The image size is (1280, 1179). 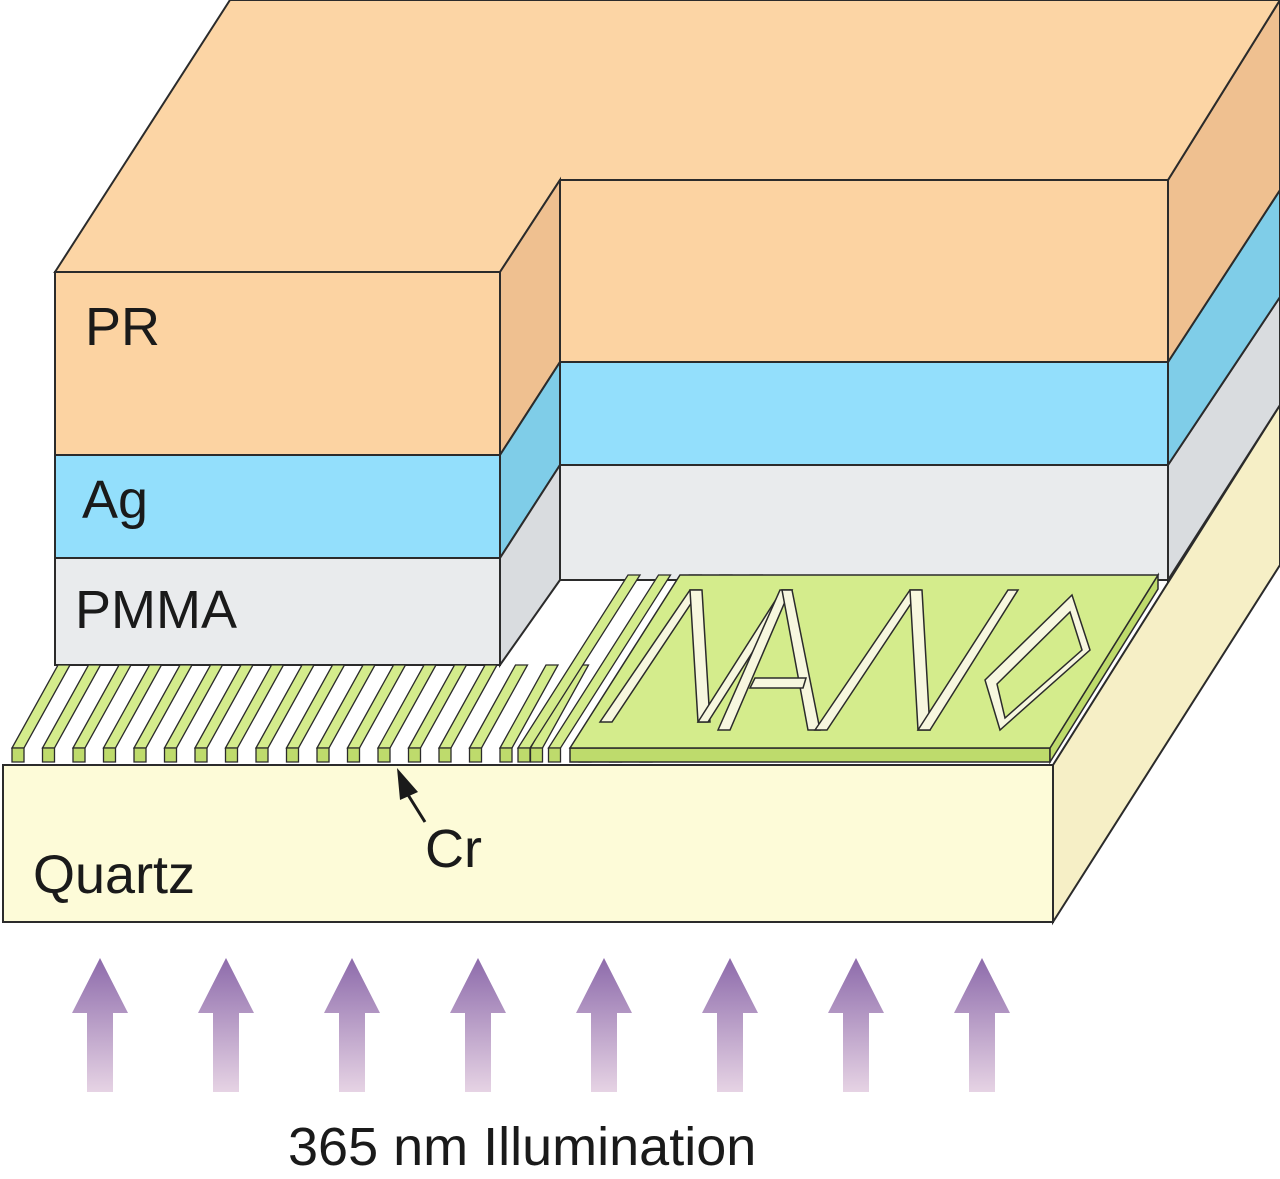 I want to click on nano-letter-o-inner, so click(x=1039, y=665).